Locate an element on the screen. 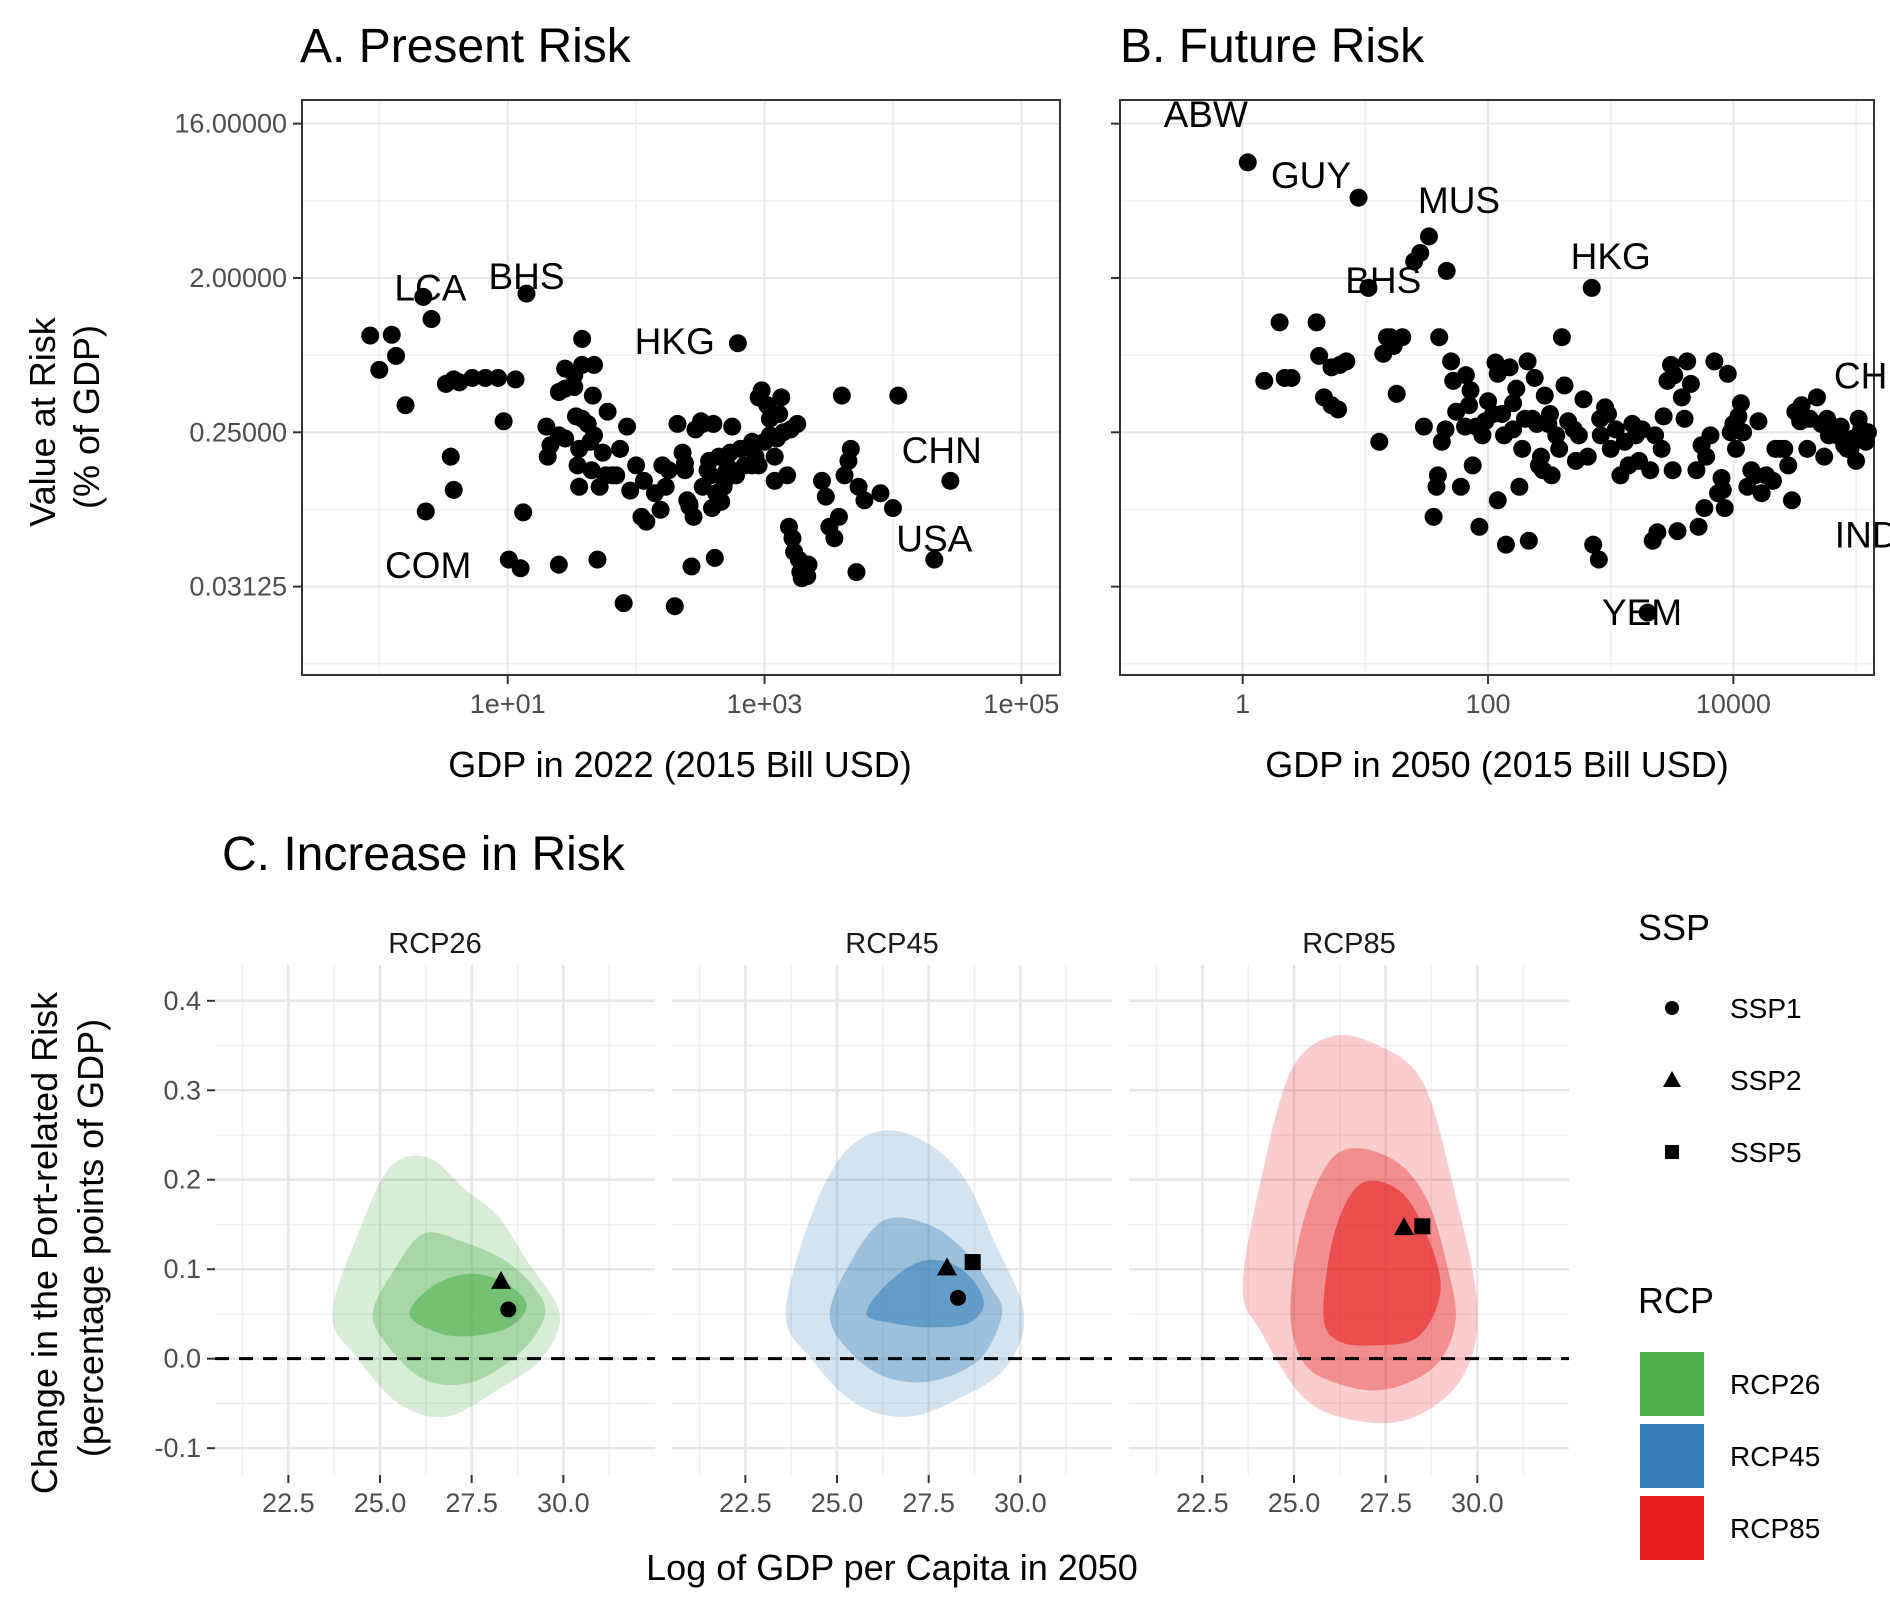 This screenshot has height=1612, width=1890. panel-a-x-tick-label: 1e+03 is located at coordinates (765, 704).